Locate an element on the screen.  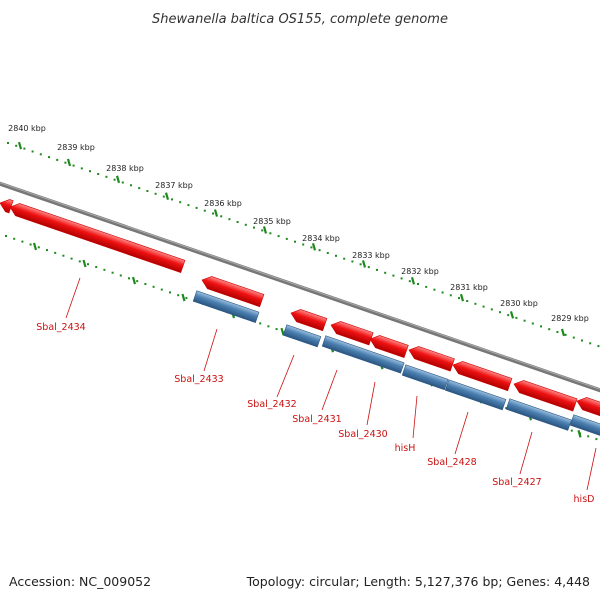
kbp-tick-label: 2834 kbp is located at coordinates (321, 238).